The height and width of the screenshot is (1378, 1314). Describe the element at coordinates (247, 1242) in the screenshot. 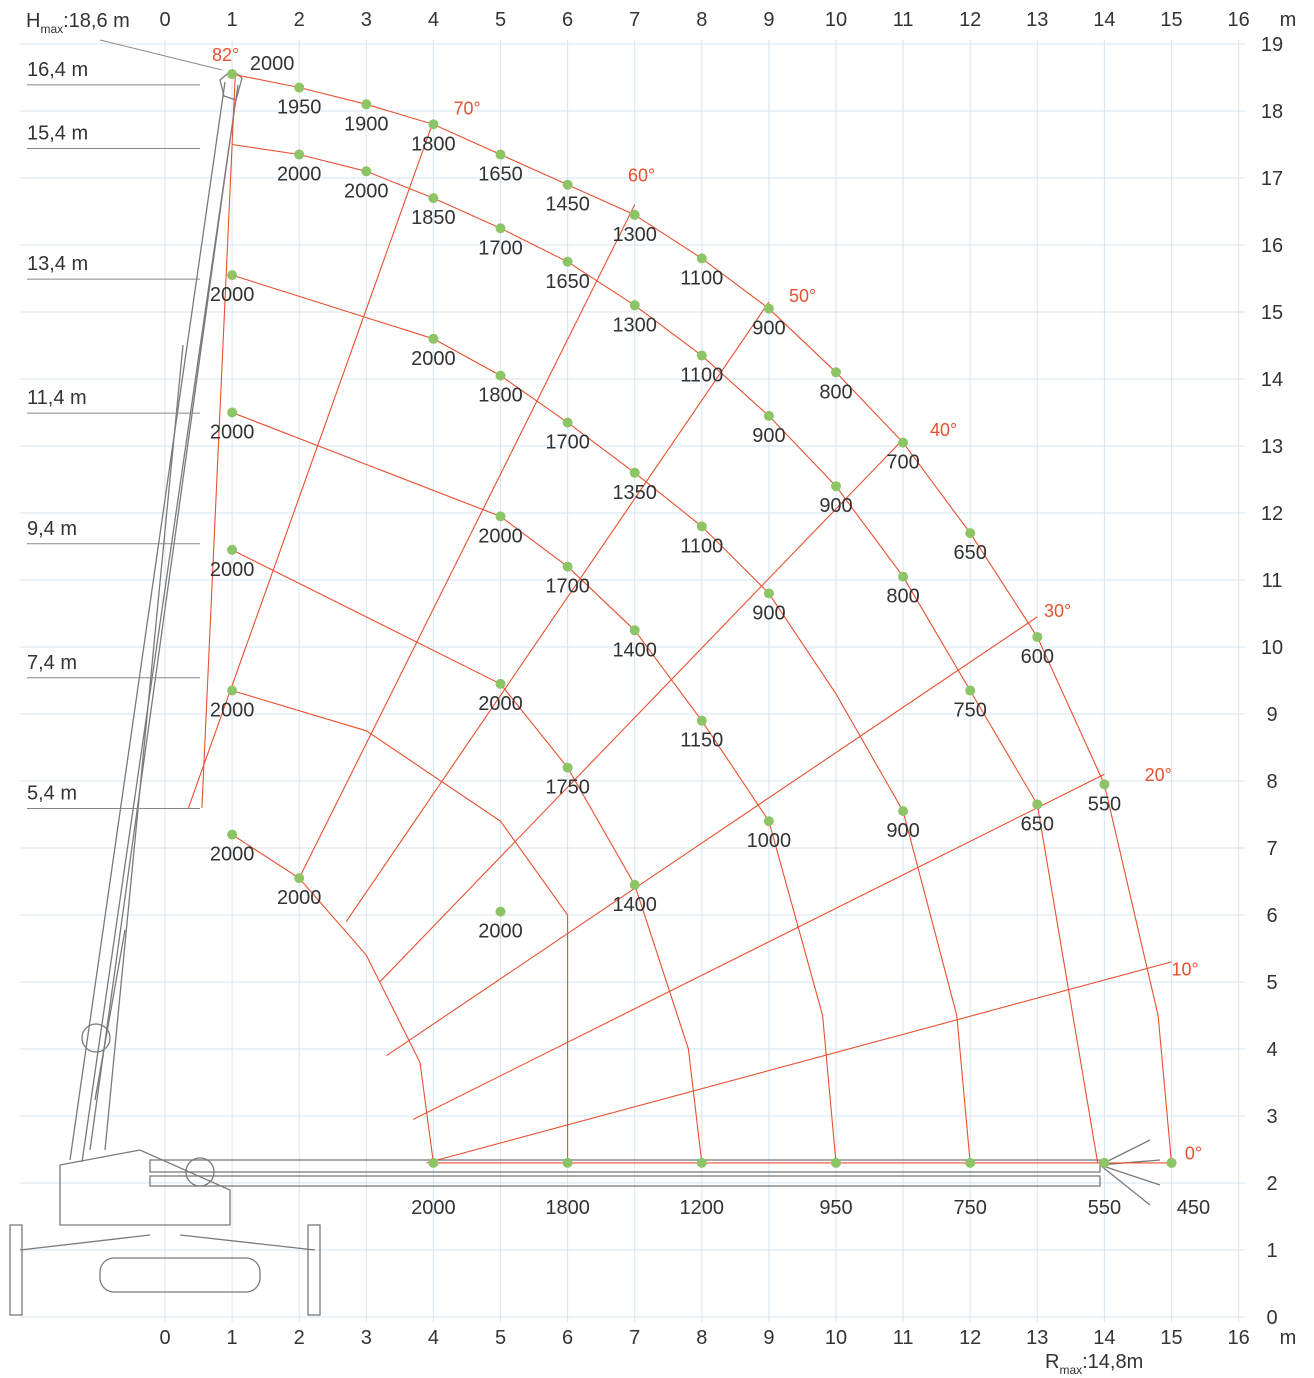

I see `outrigger-right` at that location.